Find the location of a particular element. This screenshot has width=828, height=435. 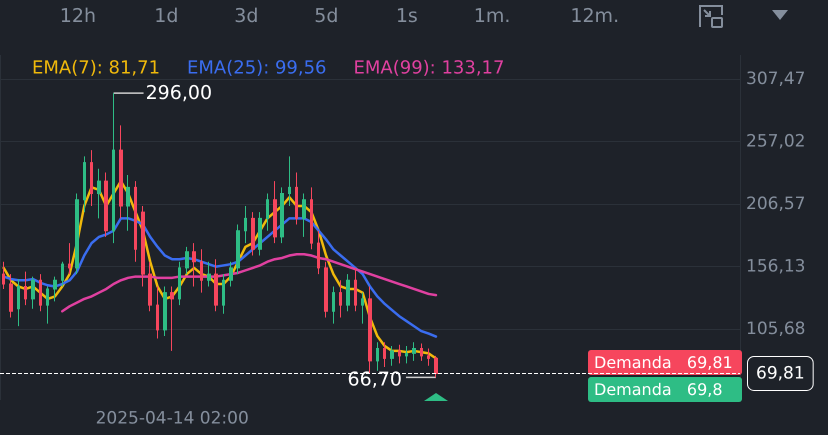

text: EMA(25): 99,56 is located at coordinates (257, 68).